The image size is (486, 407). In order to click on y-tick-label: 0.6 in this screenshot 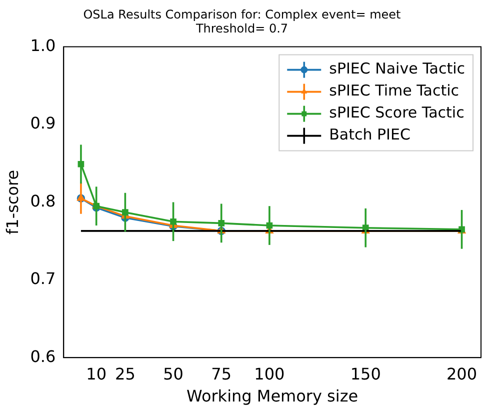, I will do `click(43, 356)`.